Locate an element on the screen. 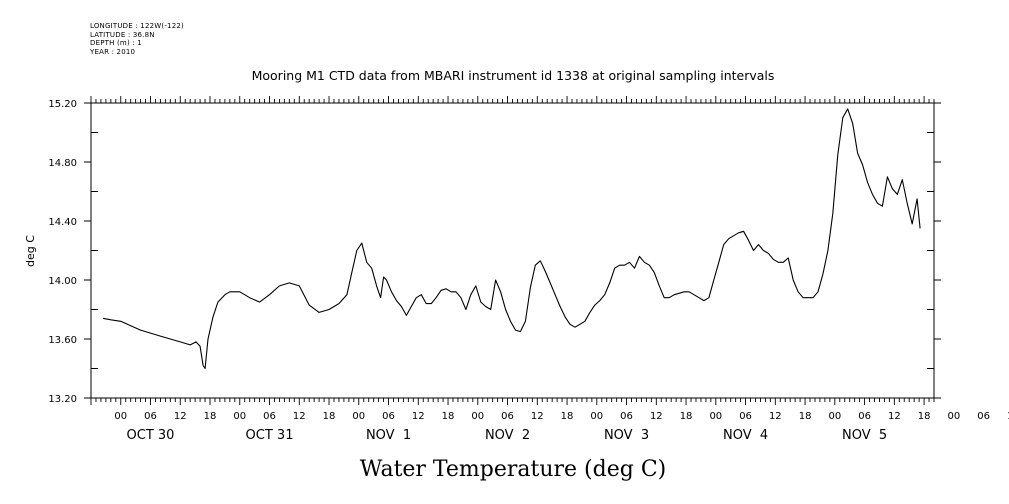  longitude-label: LONGITUDE : 122W(-122) is located at coordinates (137, 26).